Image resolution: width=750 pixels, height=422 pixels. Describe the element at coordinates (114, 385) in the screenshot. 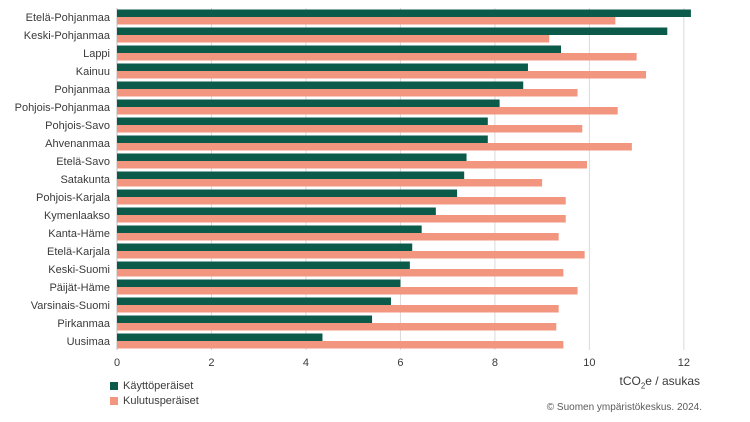

I see `legend-swatch-kayttoperaiset` at that location.